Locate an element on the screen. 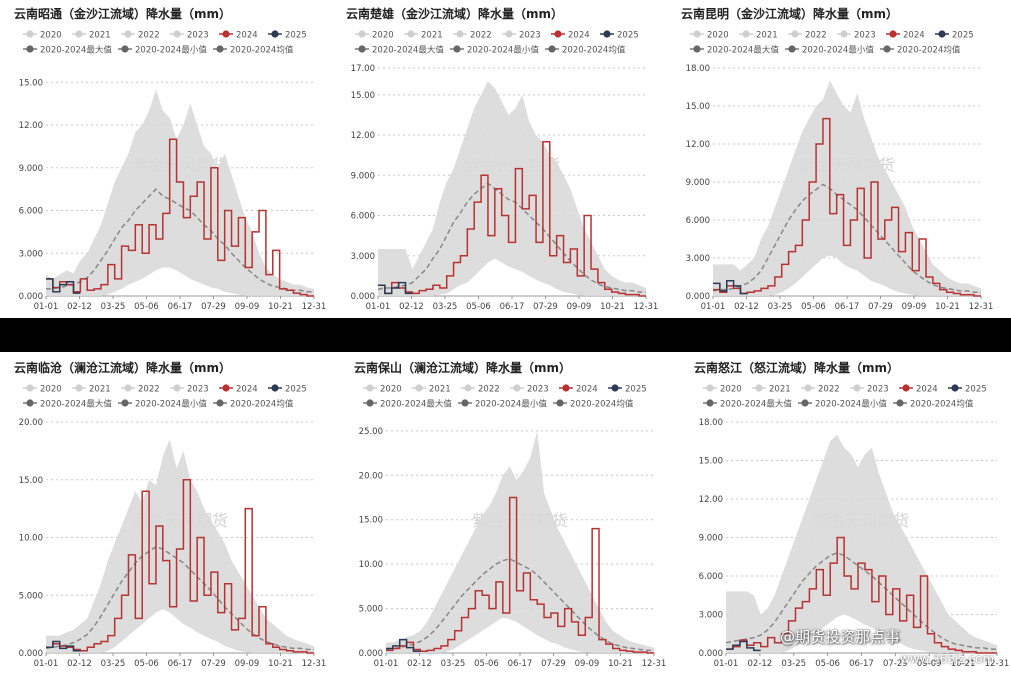  x-tick-label: 03-25 is located at coordinates (113, 664).